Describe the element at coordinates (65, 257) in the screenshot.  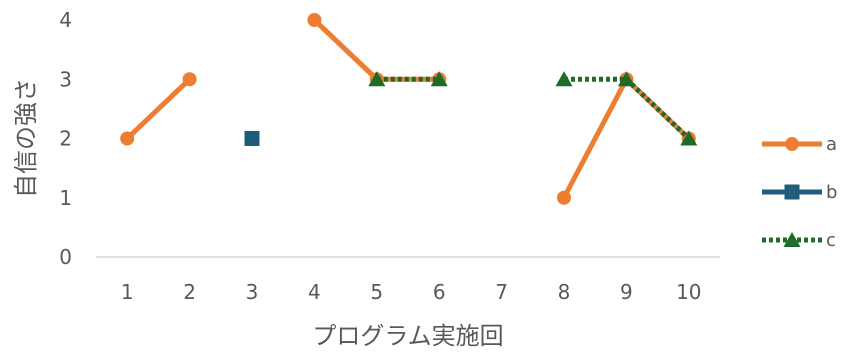
I see `y-tick-label: 0` at that location.